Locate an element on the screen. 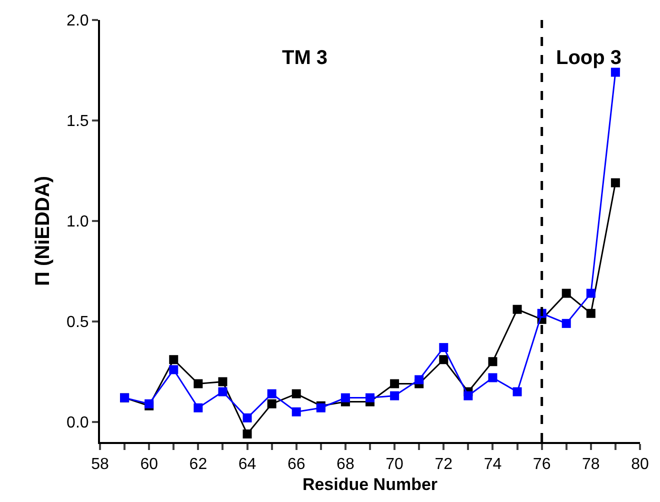  x-tick-label: 64 is located at coordinates (247, 465).